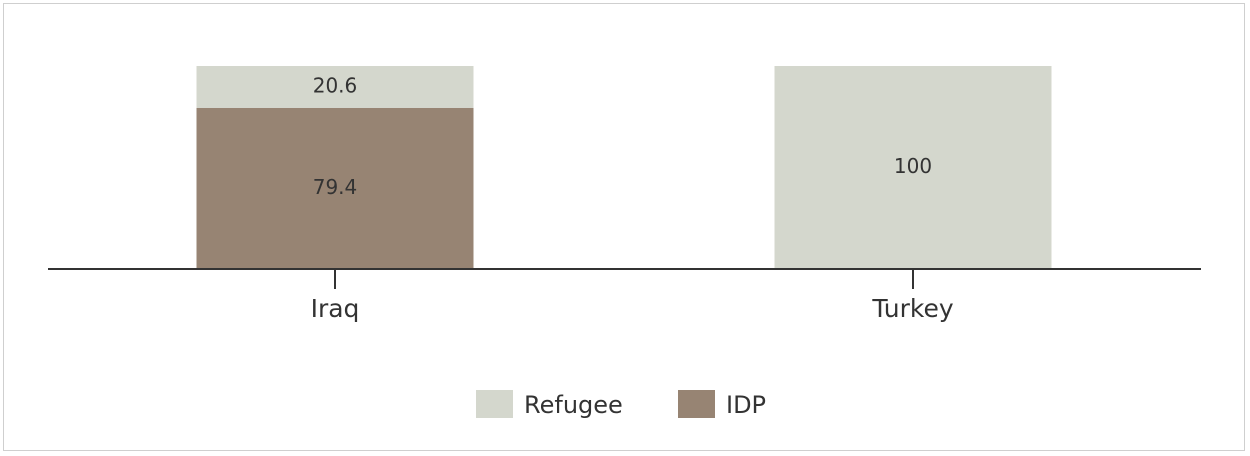  I want to click on data-labels-layer: 79.4 20.6 100, so click(622, 136).